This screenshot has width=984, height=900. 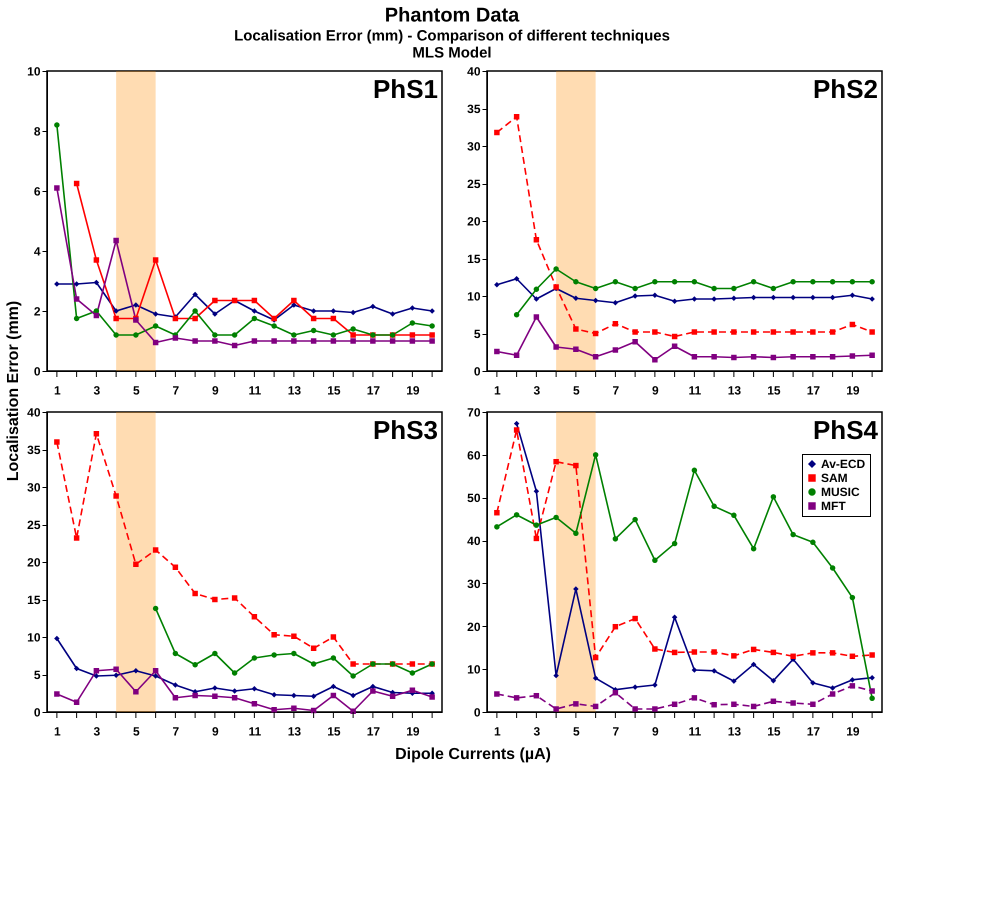 I want to click on x-tick-label: 19, so click(x=413, y=391).